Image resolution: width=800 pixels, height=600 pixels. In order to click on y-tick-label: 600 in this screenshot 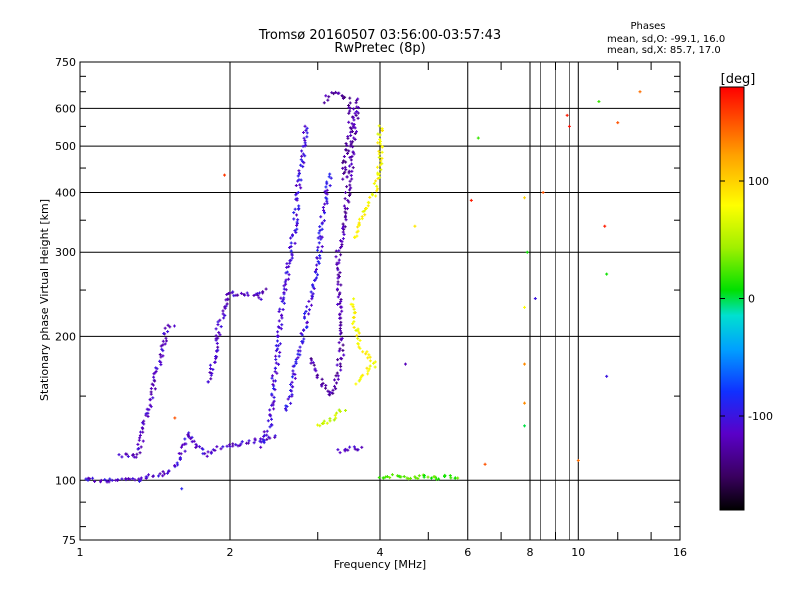, I will do `click(65, 108)`.